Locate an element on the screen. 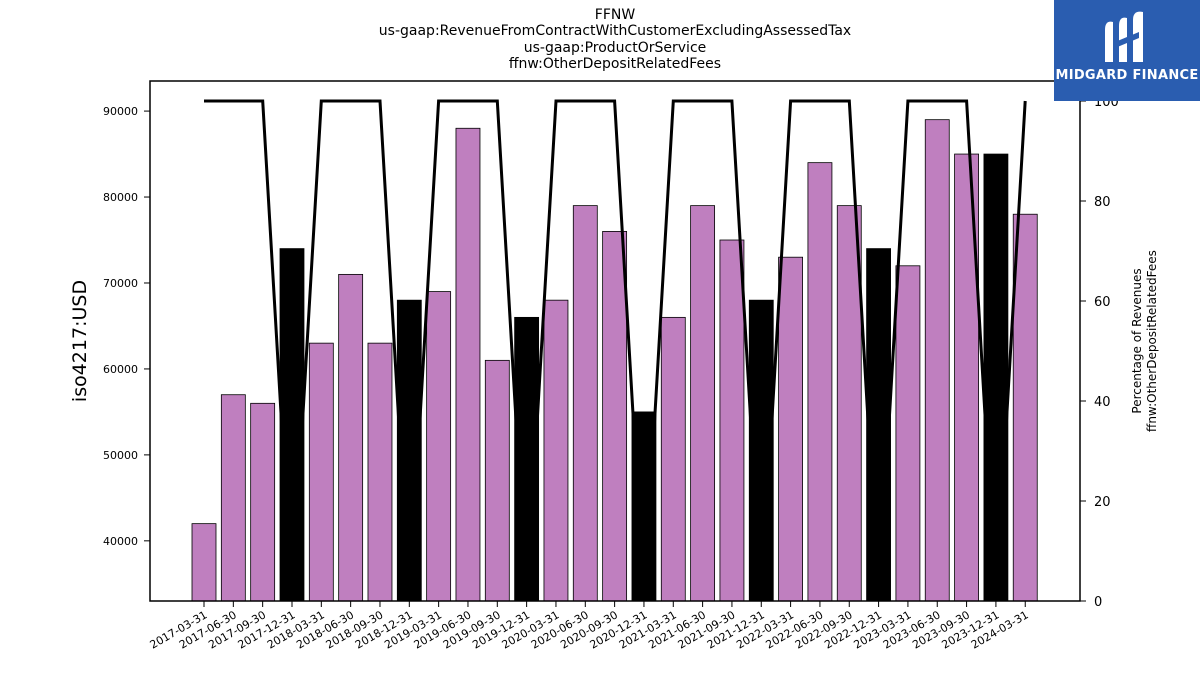 The image size is (1200, 675). y2-tick-label-60: 60 is located at coordinates (1102, 302).